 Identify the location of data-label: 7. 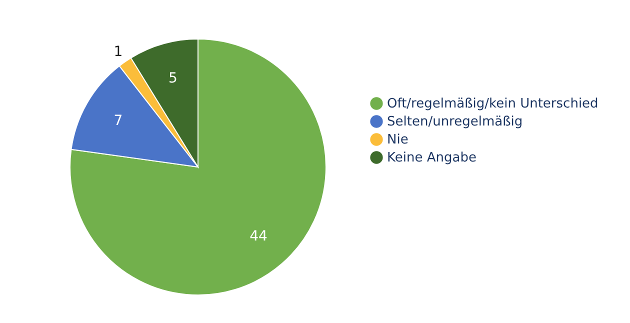
(118, 120).